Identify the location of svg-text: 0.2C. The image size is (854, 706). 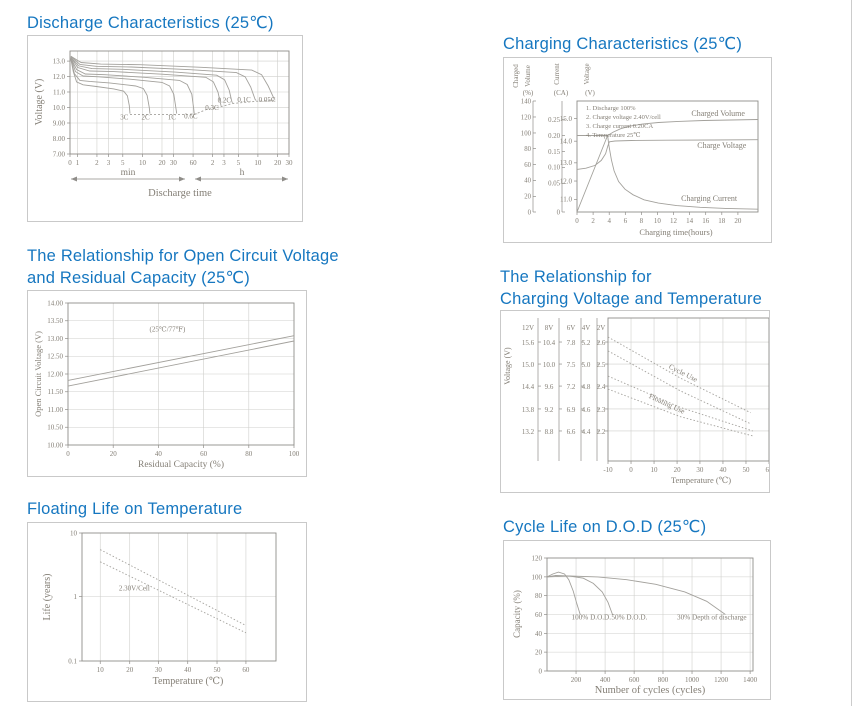
(225, 101).